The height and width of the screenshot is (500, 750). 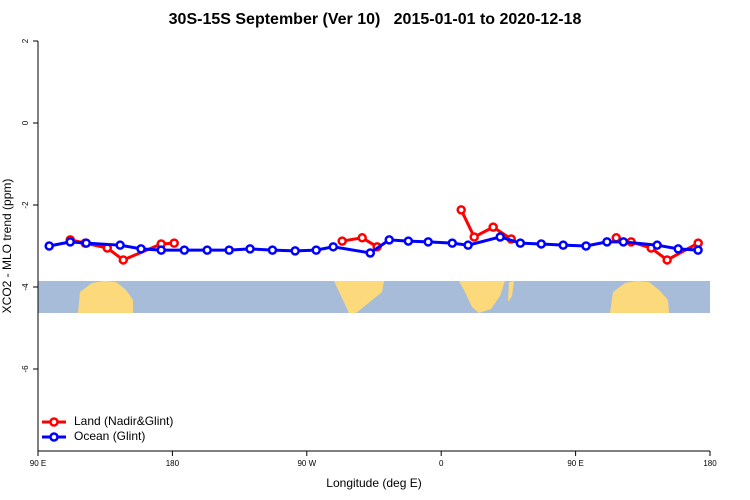 I want to click on y-axis-label: XCO2 - MLO trend (ppm), so click(x=7, y=246).